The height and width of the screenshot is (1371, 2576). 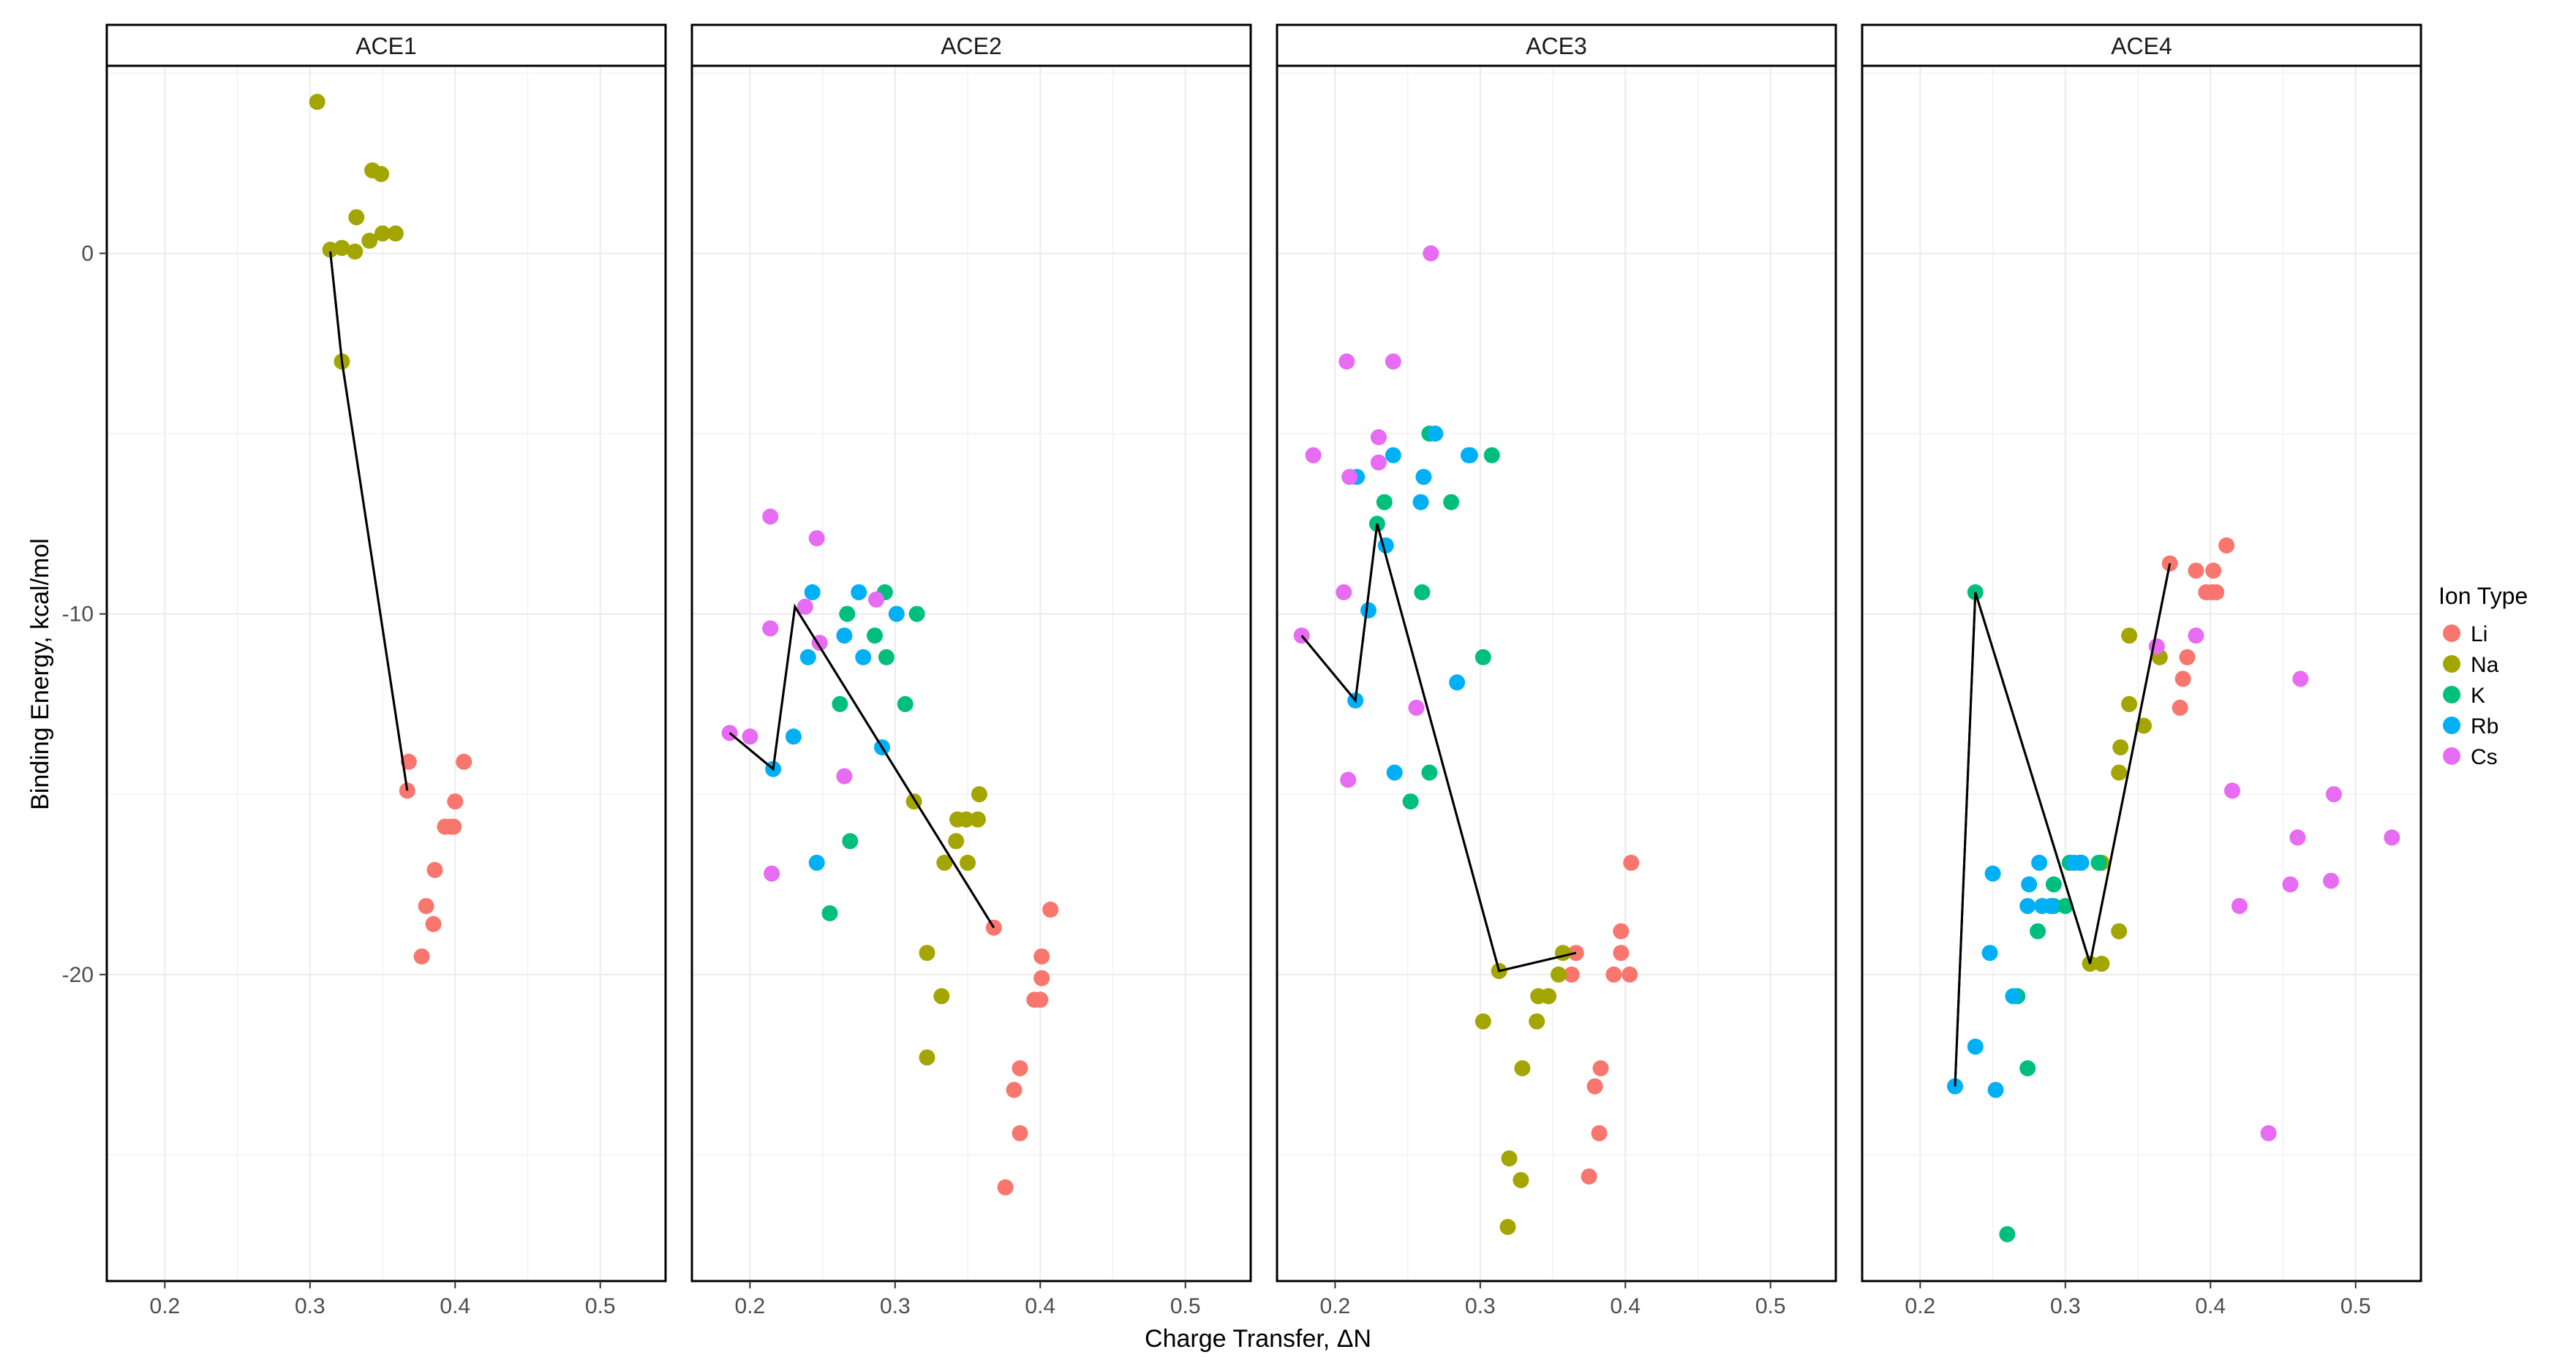 I want to click on legend-key-k, so click(x=2451, y=694).